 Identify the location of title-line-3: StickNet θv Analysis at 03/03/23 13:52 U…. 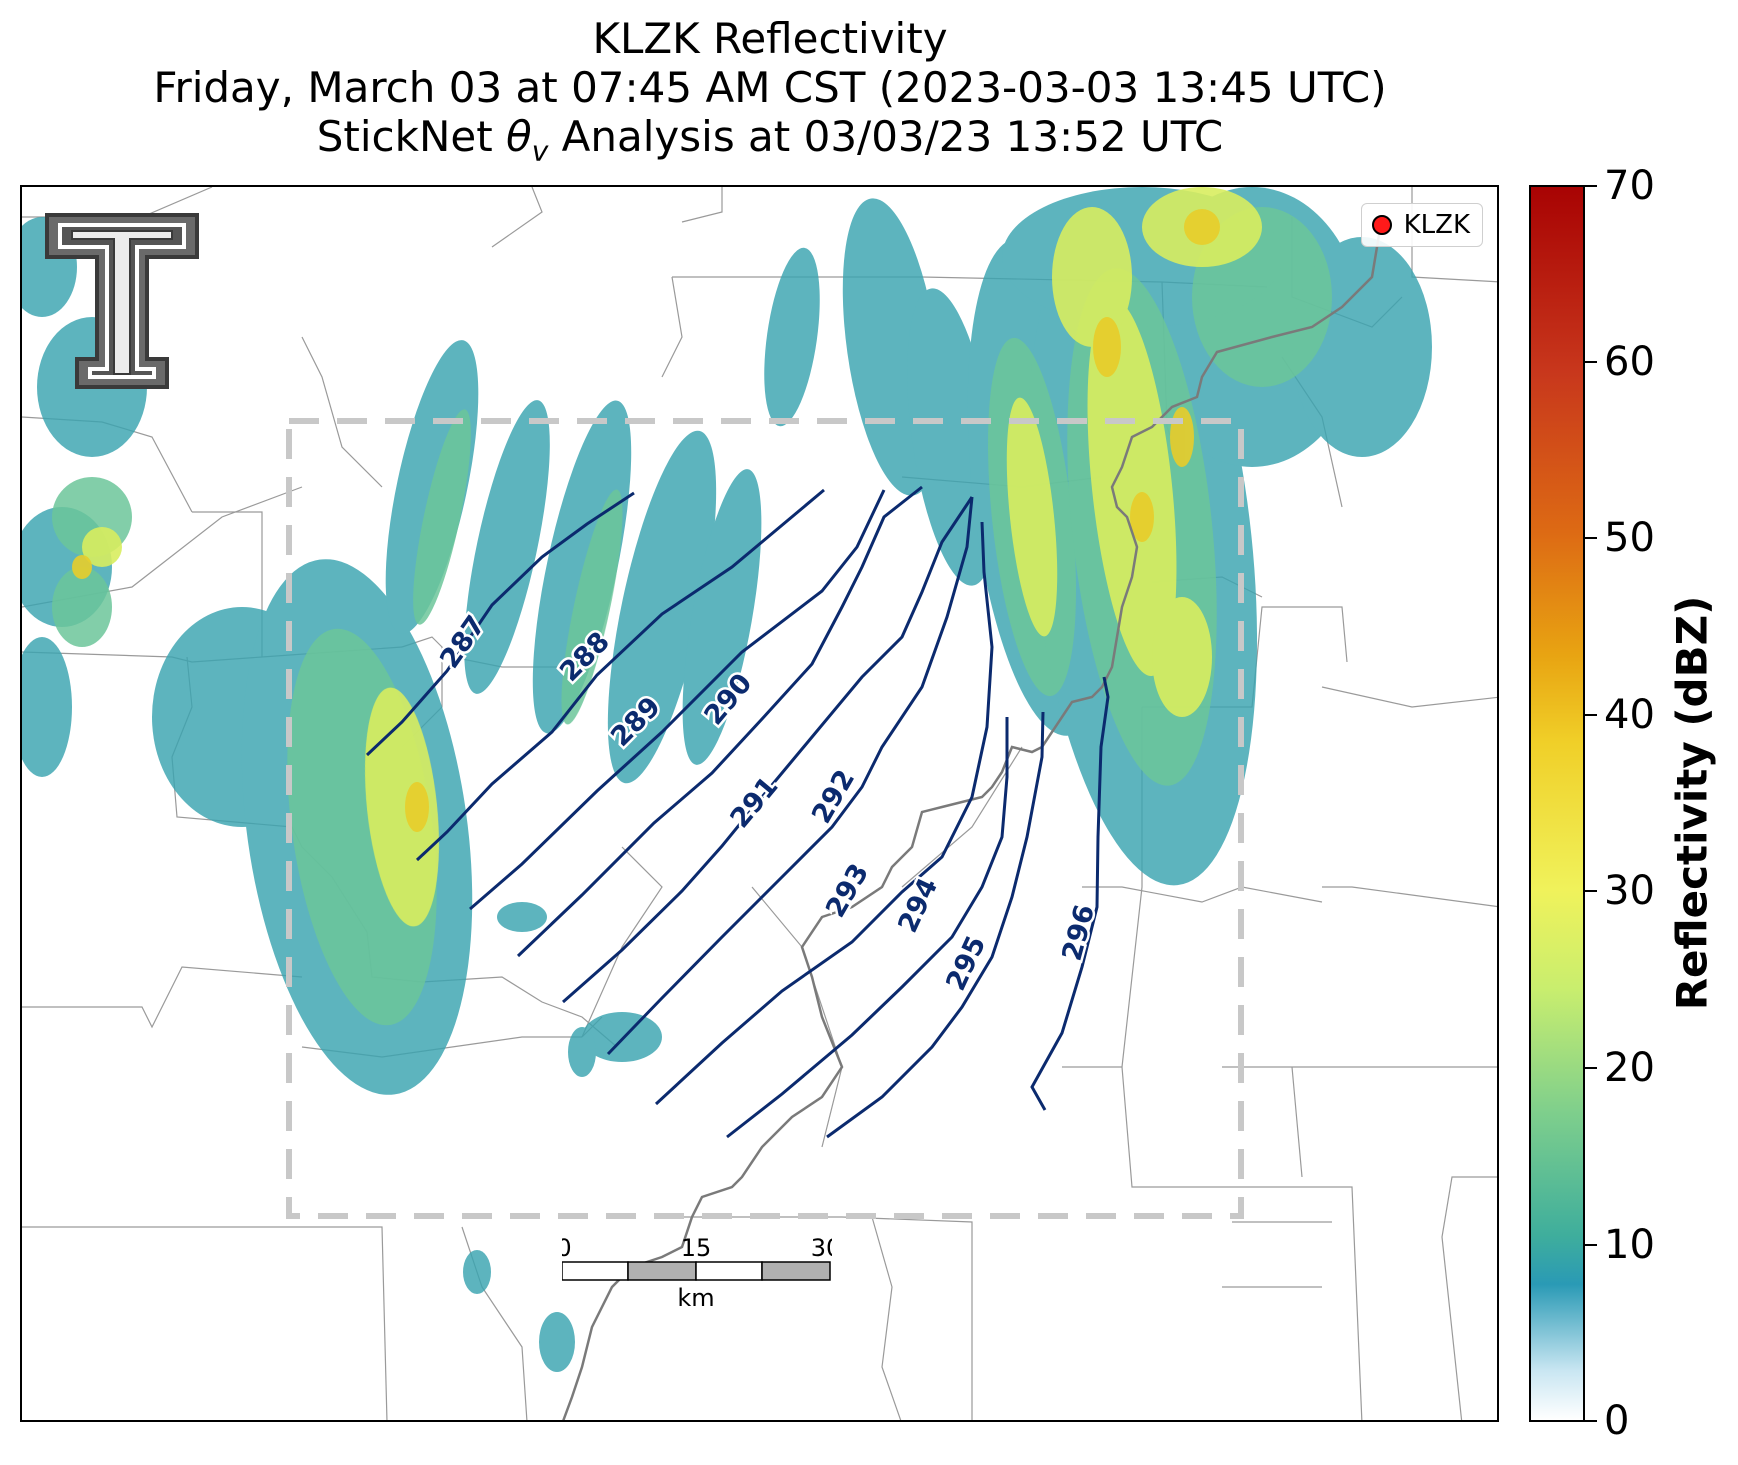
(770, 143).